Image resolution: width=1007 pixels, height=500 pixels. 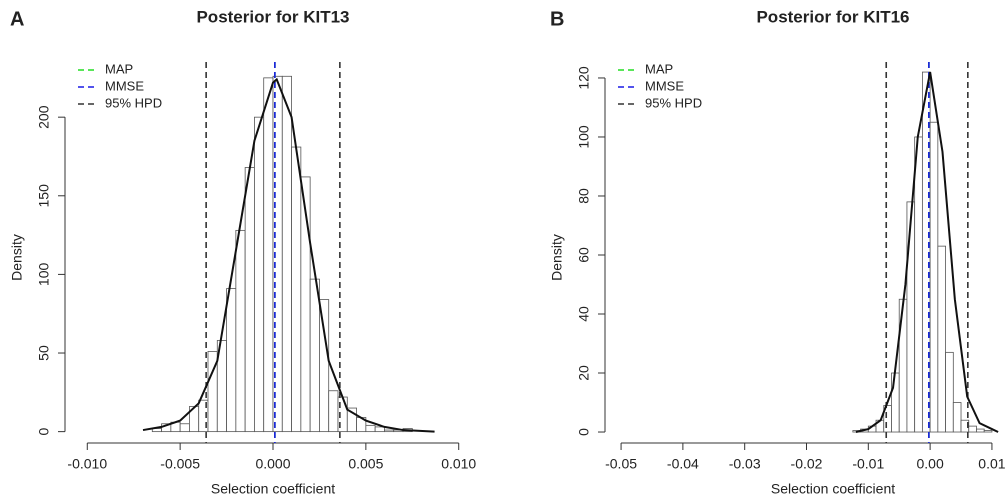 What do you see at coordinates (584, 196) in the screenshot?
I see `y-tick-label: 80` at bounding box center [584, 196].